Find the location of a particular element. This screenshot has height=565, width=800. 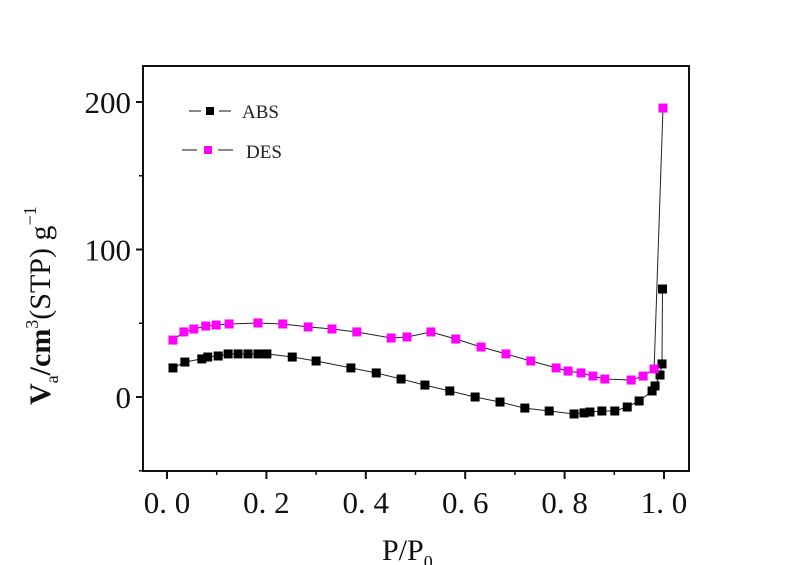

legend-item-des: DES is located at coordinates (232, 152).